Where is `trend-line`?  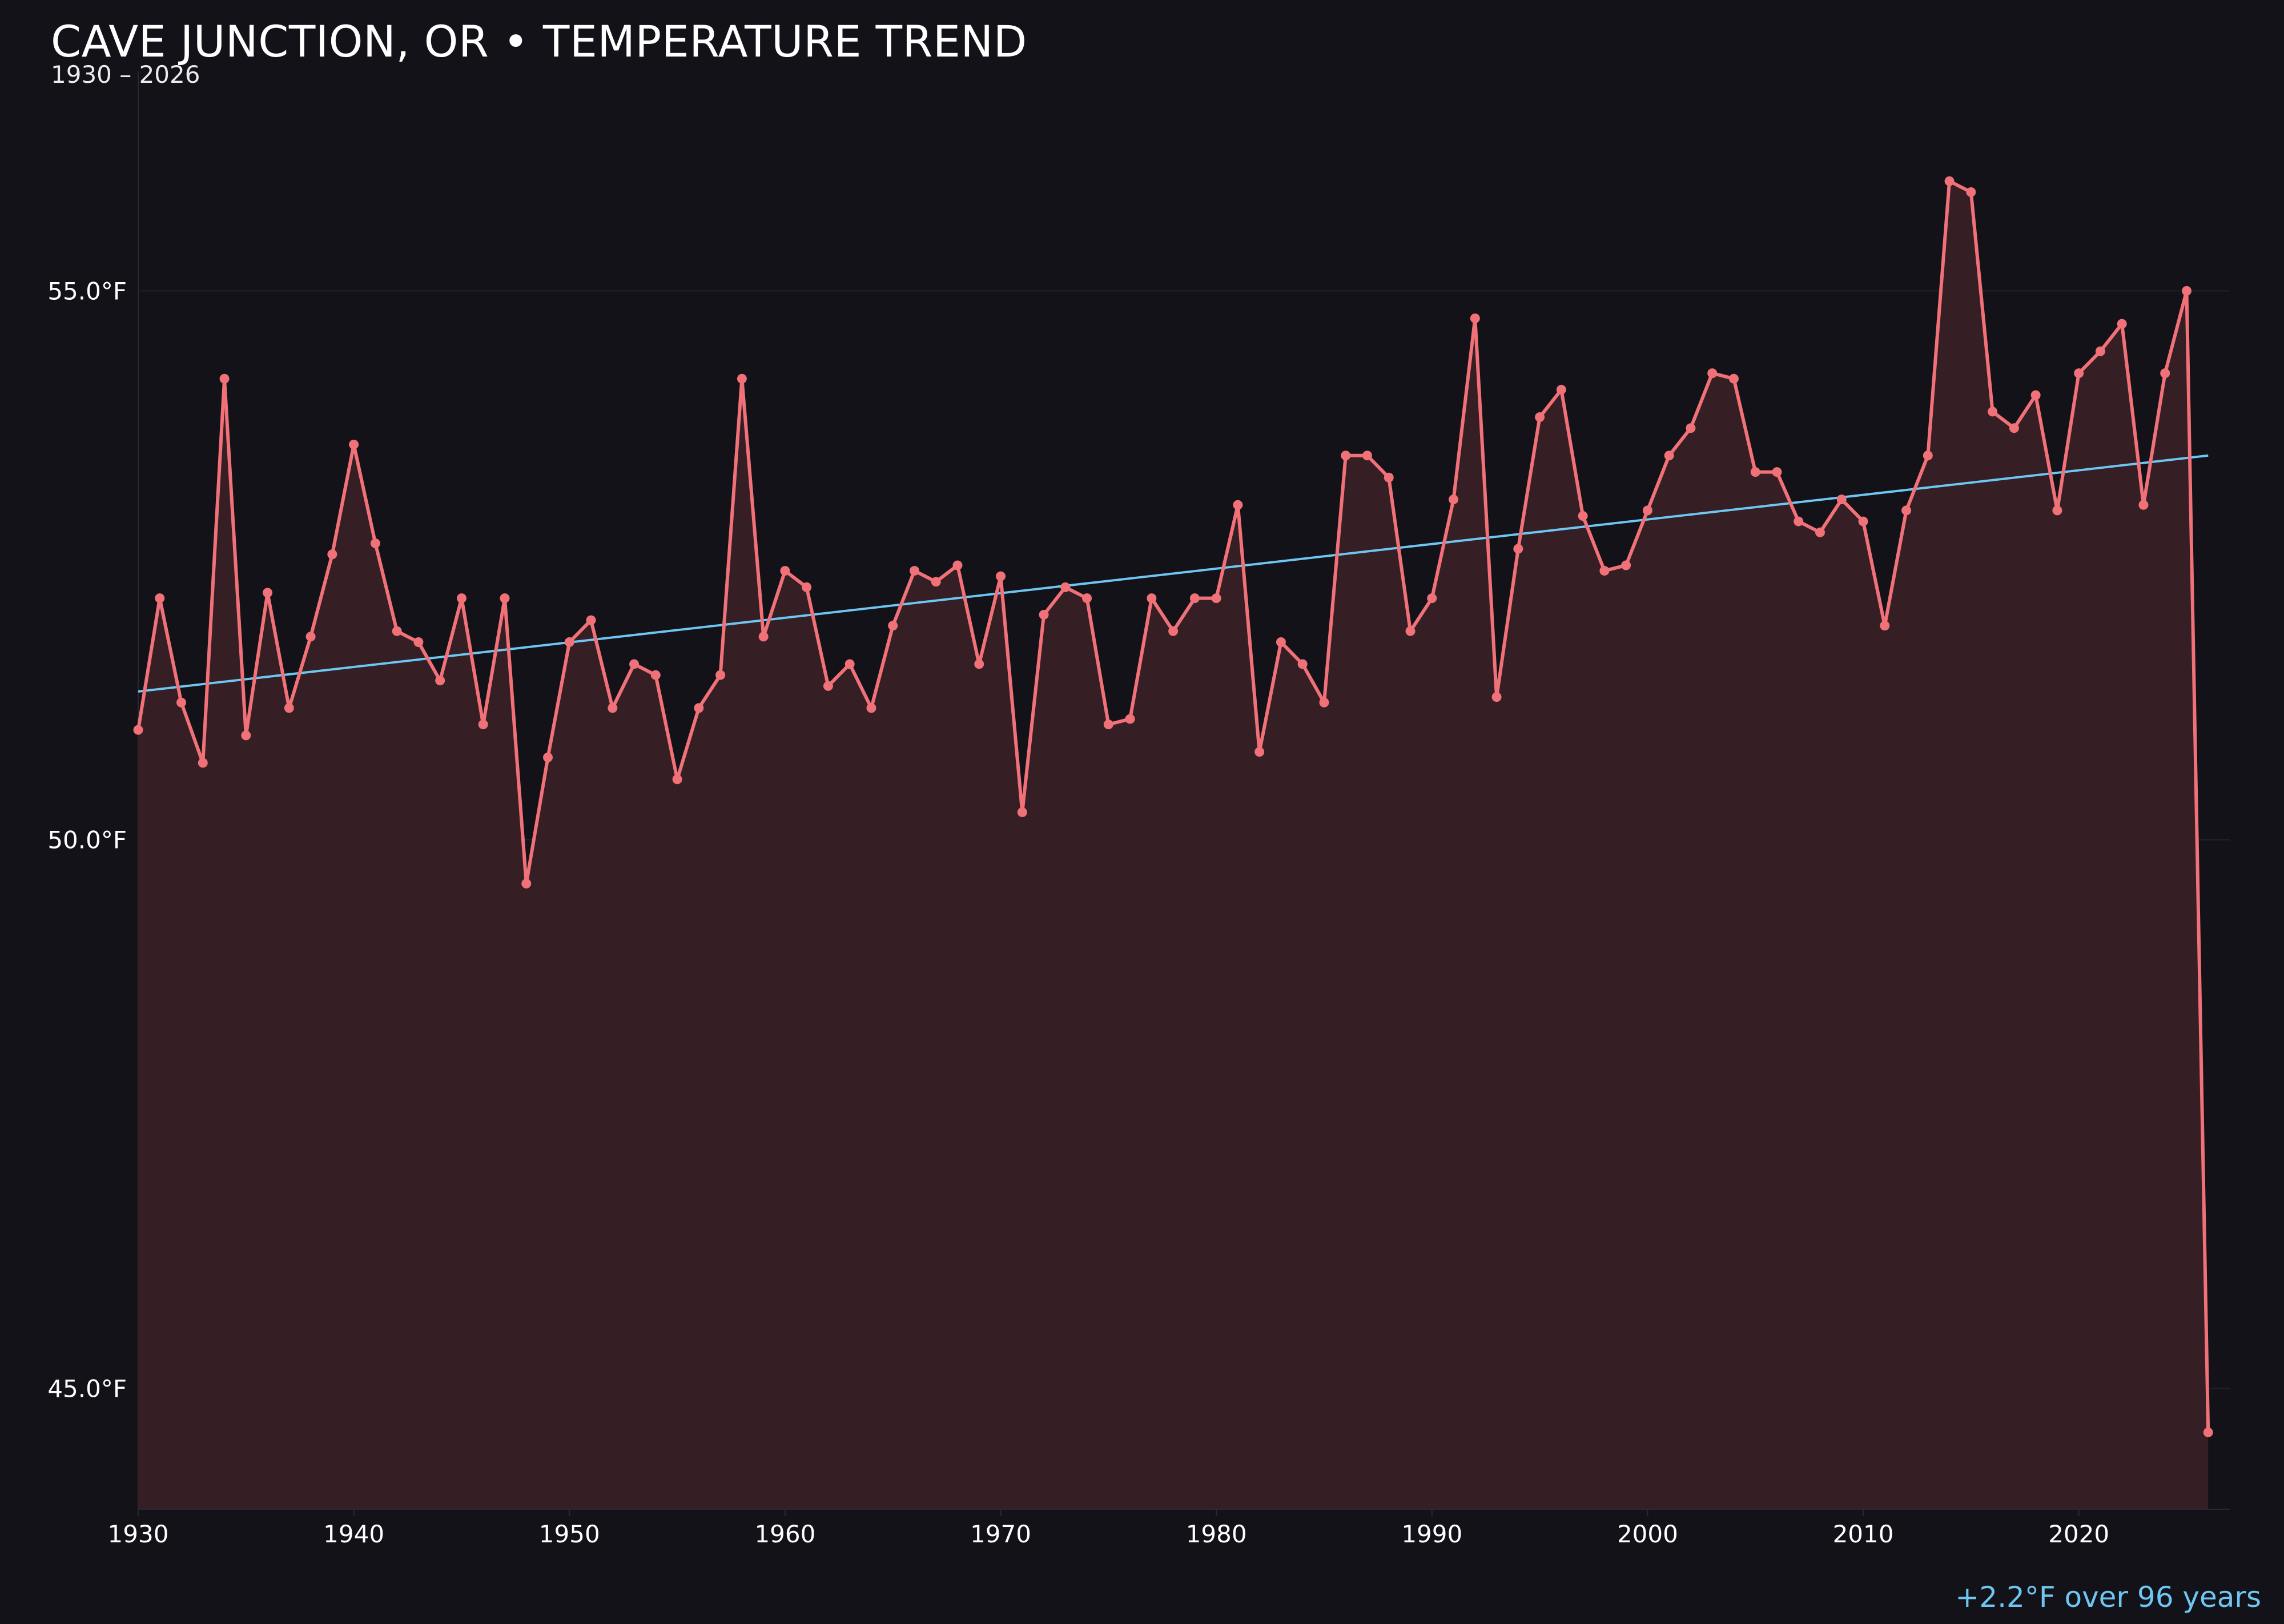
trend-line is located at coordinates (1173, 573).